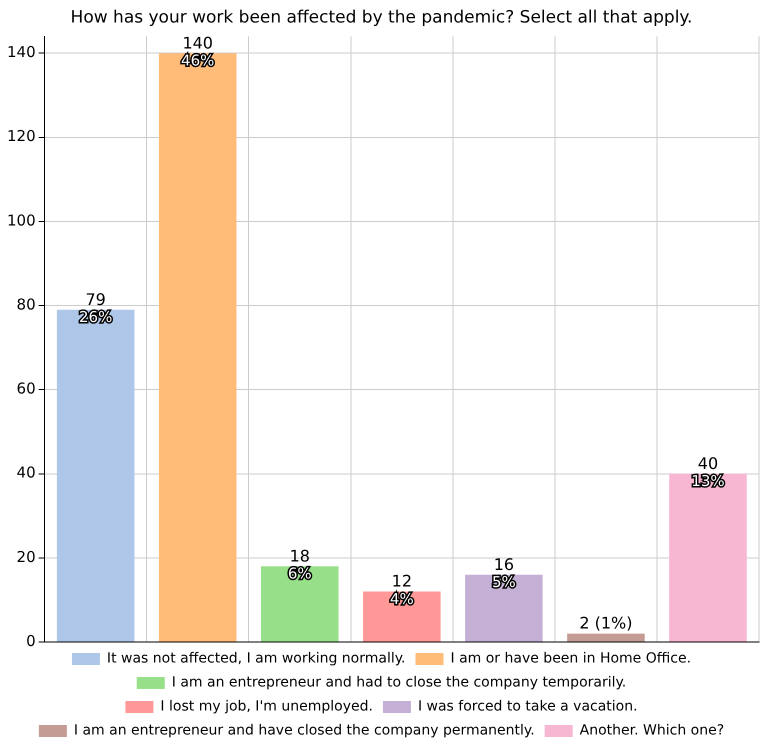 The width and height of the screenshot is (763, 756). What do you see at coordinates (652, 730) in the screenshot?
I see `legend-label: Another. Which one?` at bounding box center [652, 730].